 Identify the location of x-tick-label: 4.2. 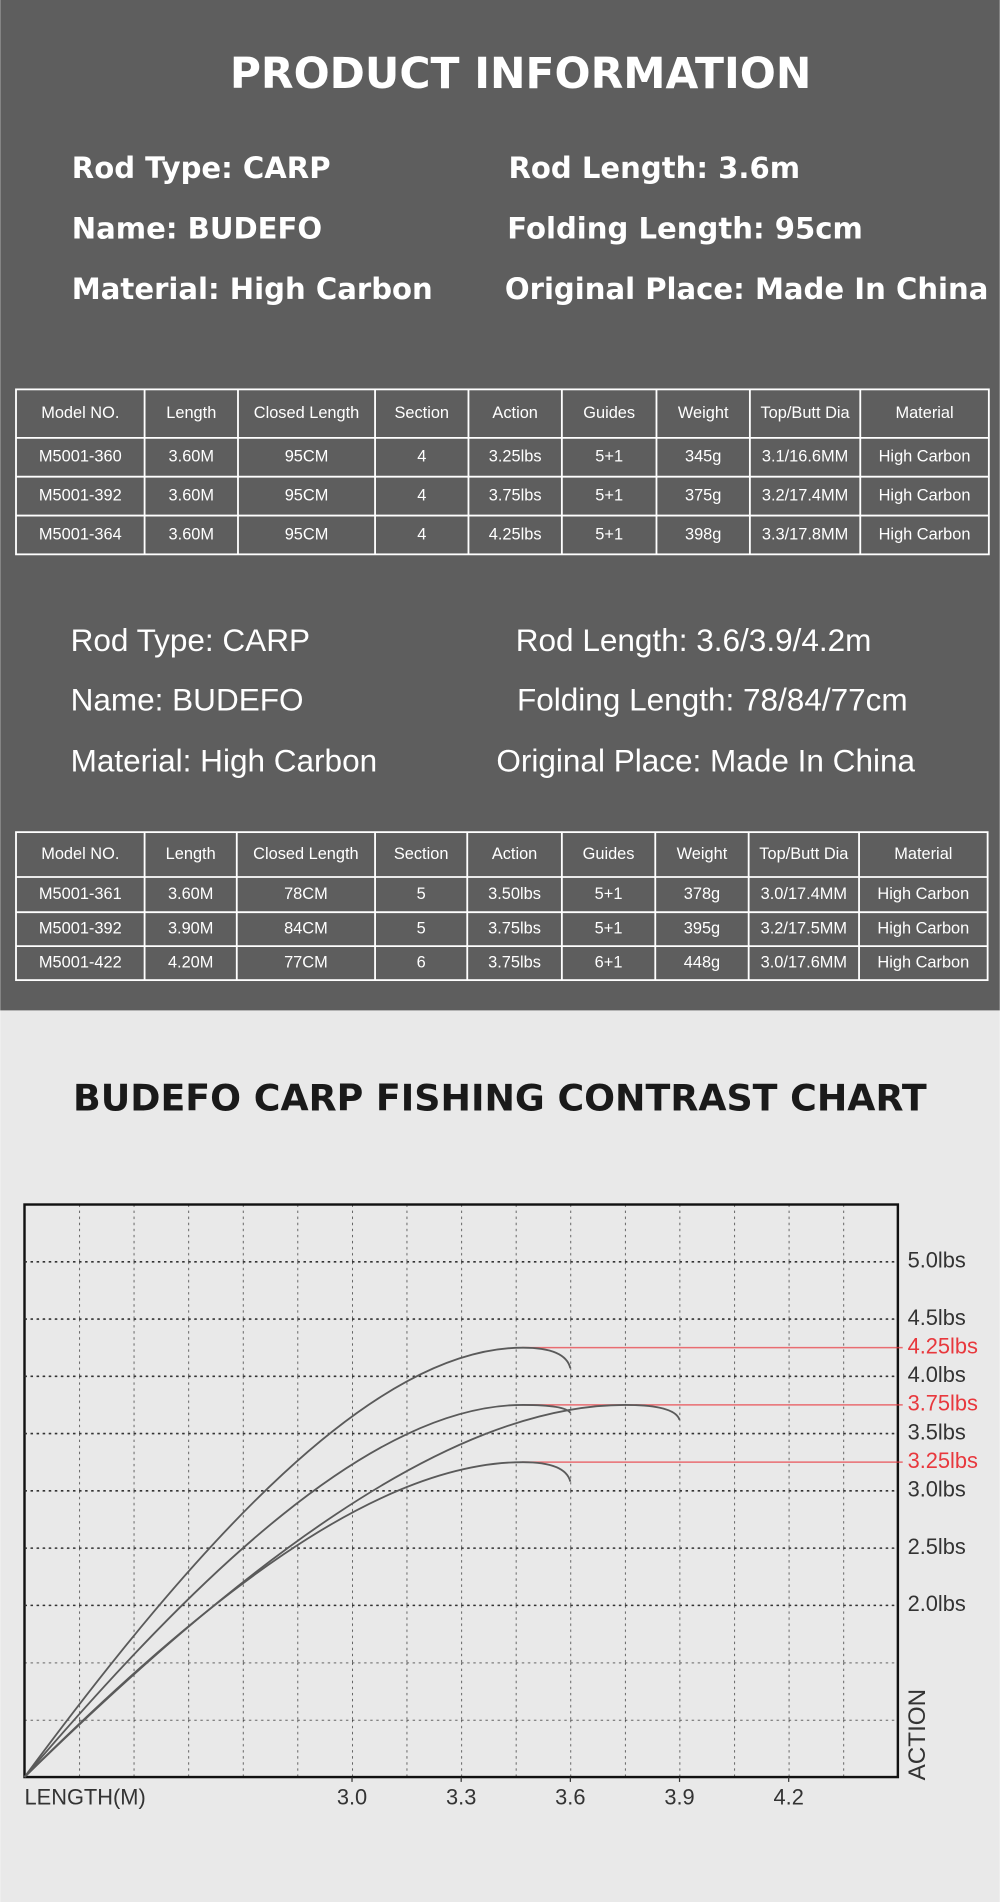
(789, 1797).